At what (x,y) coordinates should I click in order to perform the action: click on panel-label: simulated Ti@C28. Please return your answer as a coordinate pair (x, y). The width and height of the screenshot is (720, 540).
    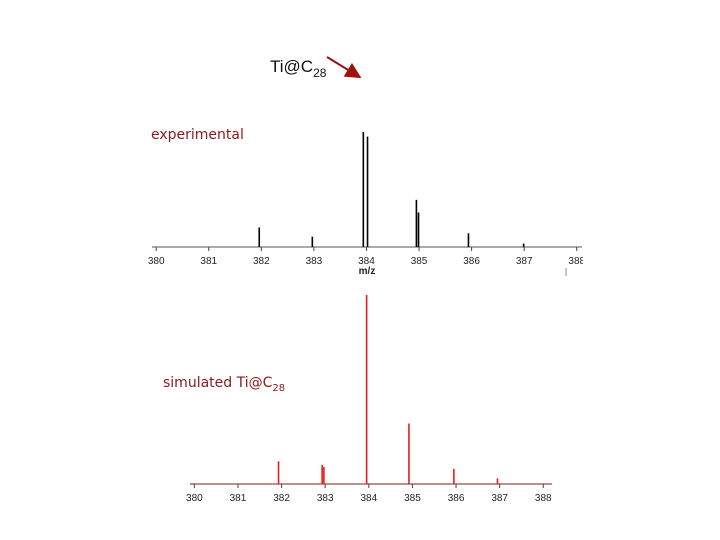
    Looking at the image, I should click on (224, 384).